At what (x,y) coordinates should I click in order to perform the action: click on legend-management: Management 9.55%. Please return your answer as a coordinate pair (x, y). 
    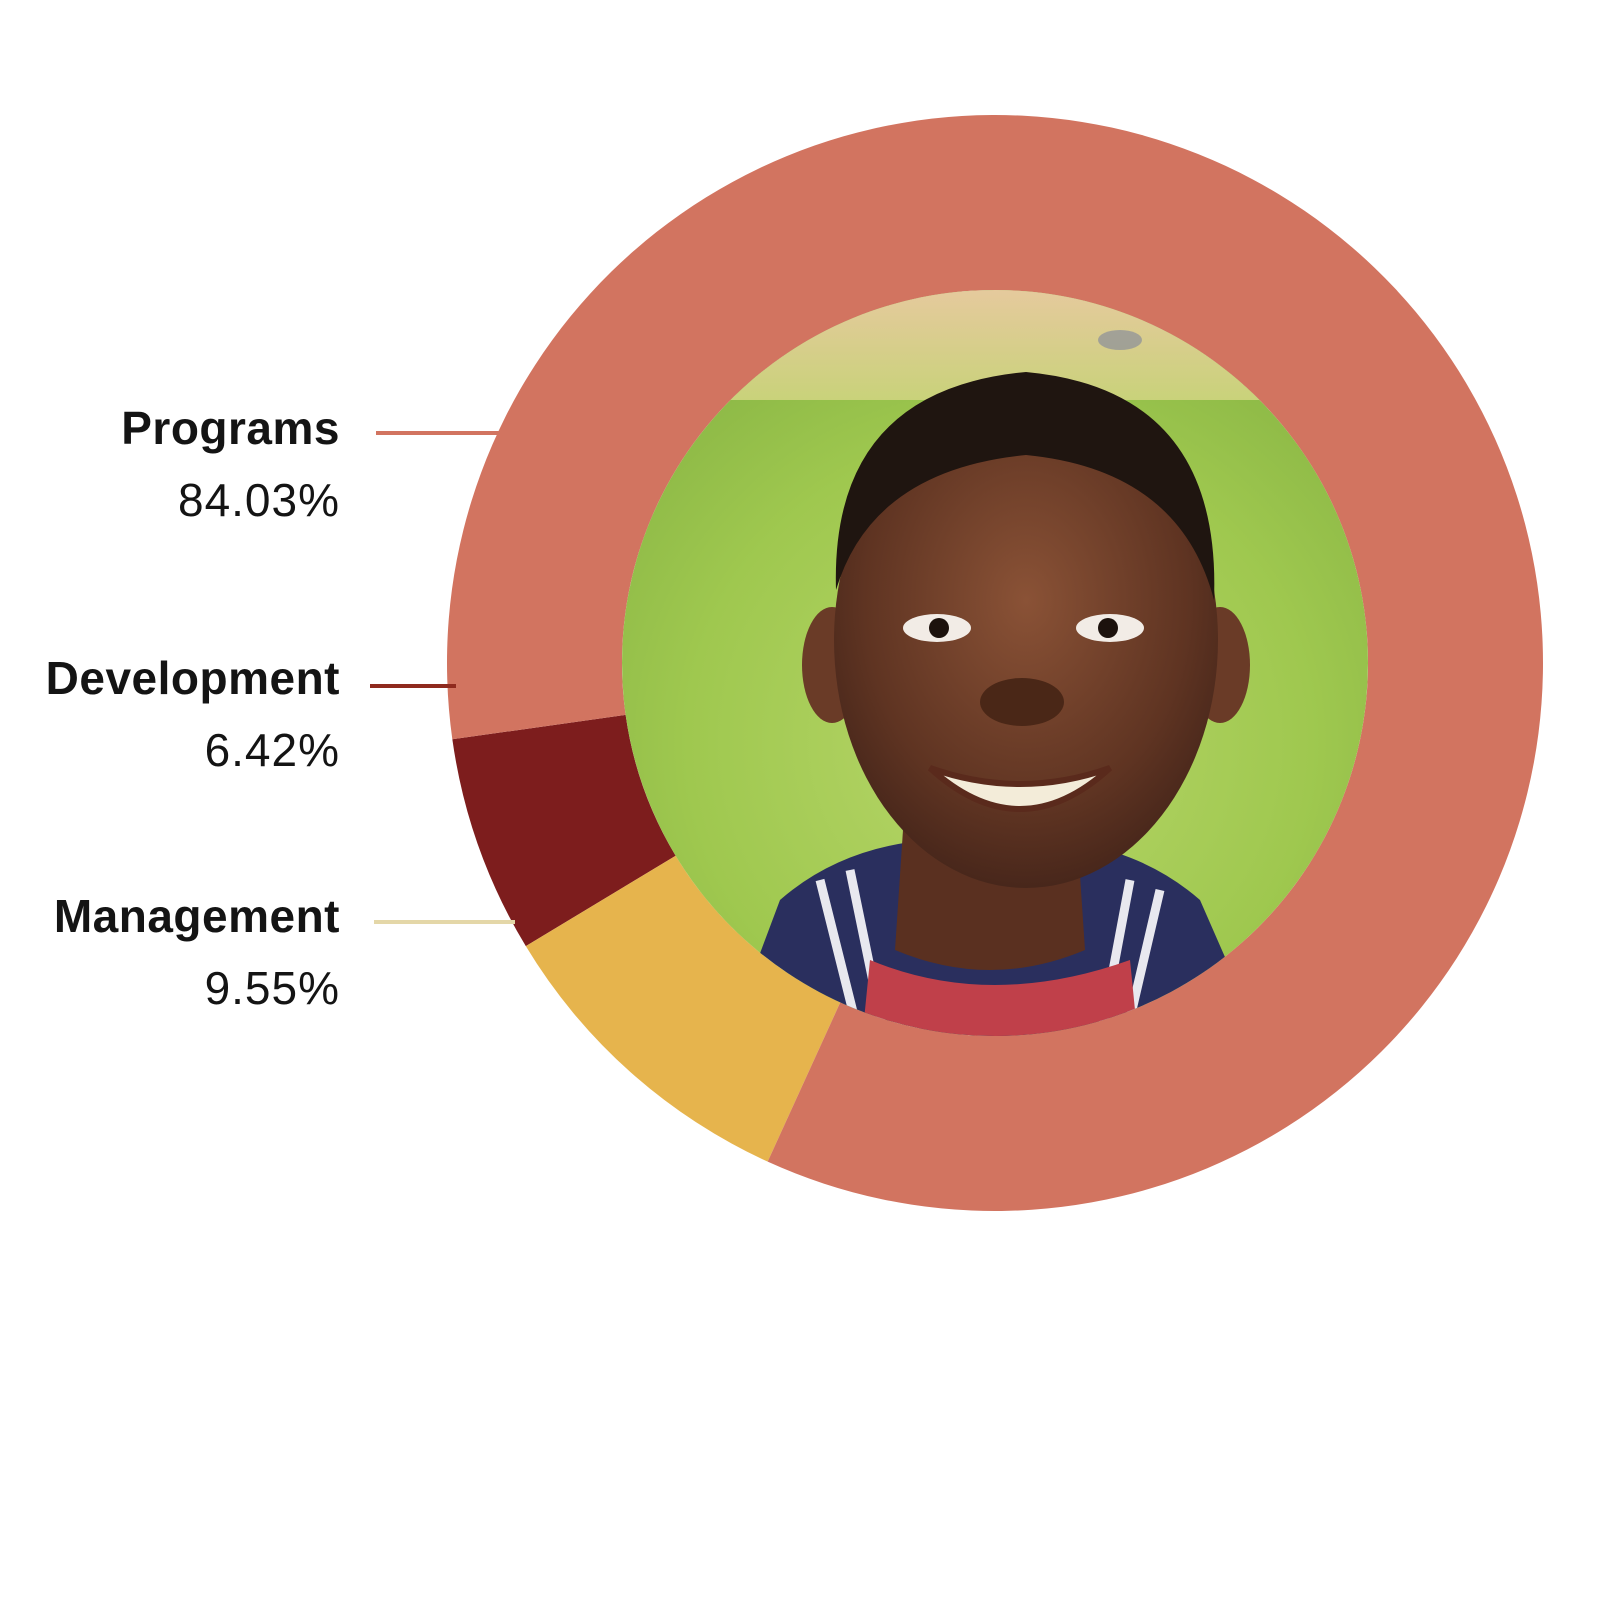
    Looking at the image, I should click on (197, 952).